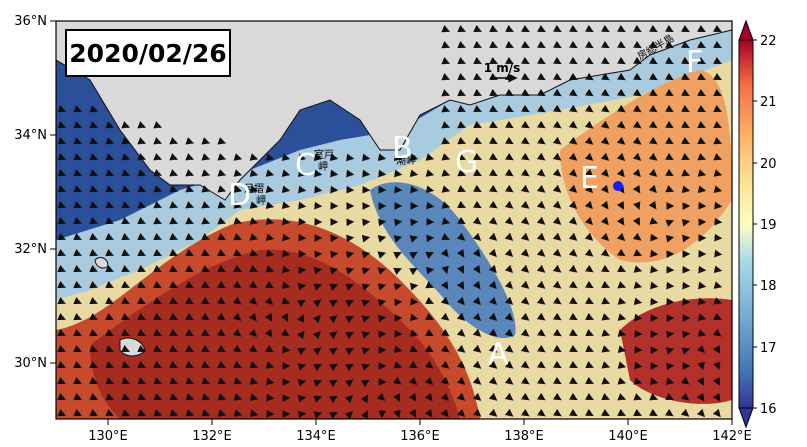  Describe the element at coordinates (768, 164) in the screenshot. I see `colorbar-tick: 20` at that location.